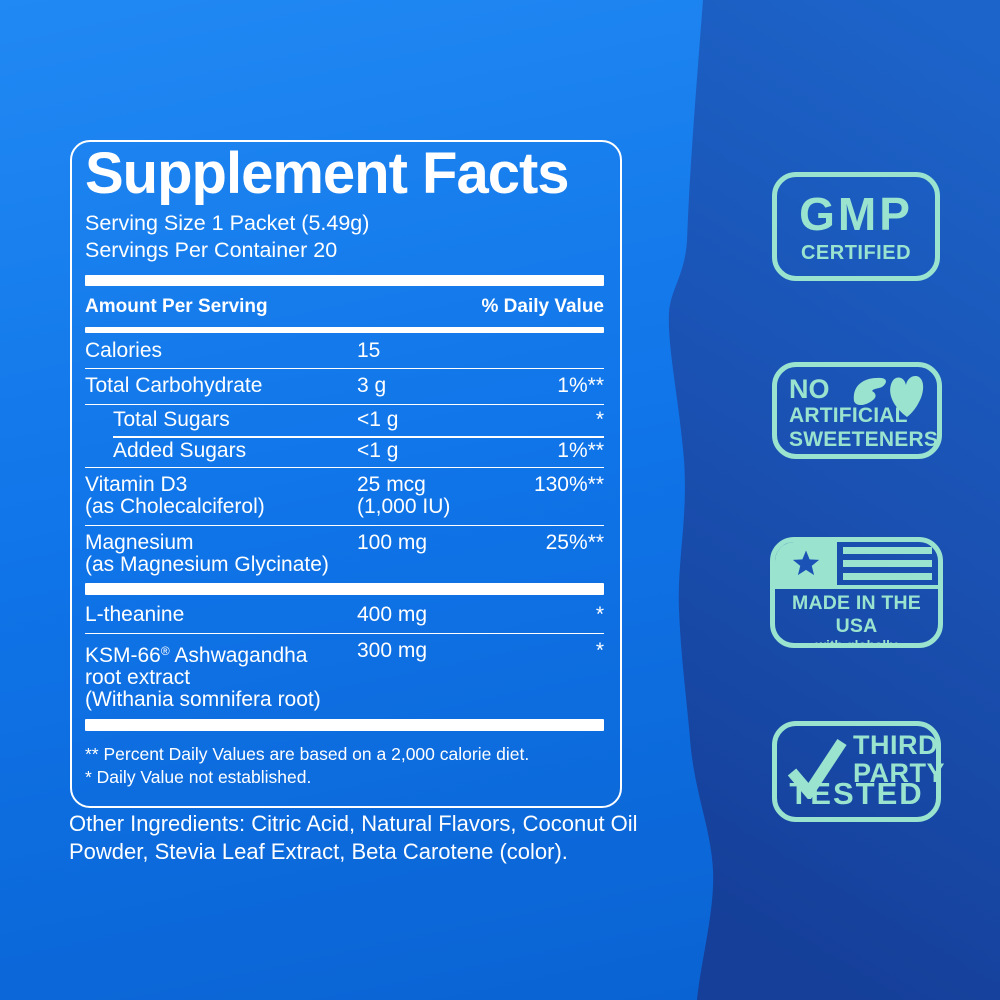  I want to click on party-label: PARTY, so click(899, 773).